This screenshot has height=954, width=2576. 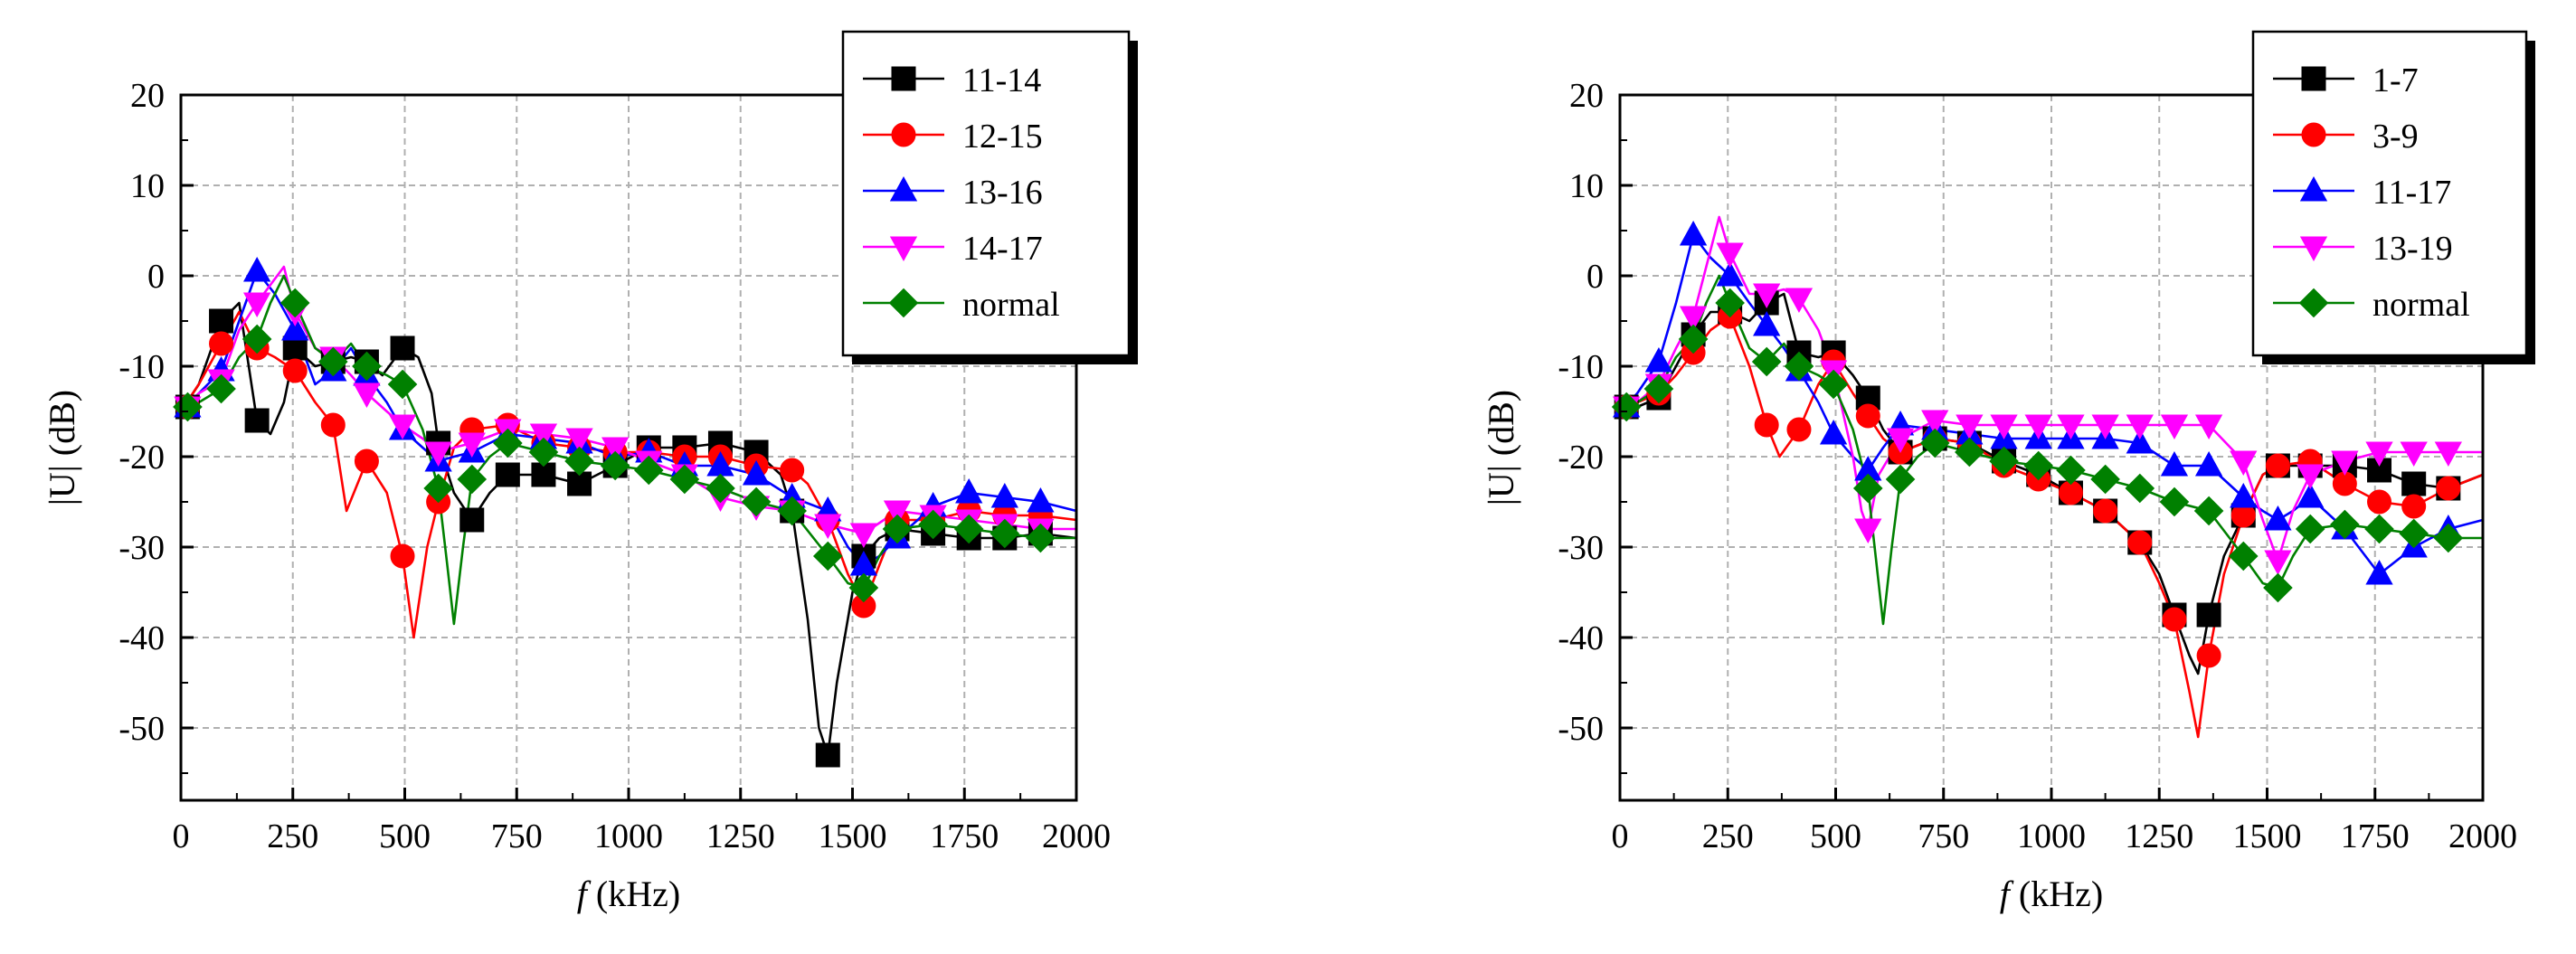 What do you see at coordinates (1620, 836) in the screenshot?
I see `x-tick-label: 0` at bounding box center [1620, 836].